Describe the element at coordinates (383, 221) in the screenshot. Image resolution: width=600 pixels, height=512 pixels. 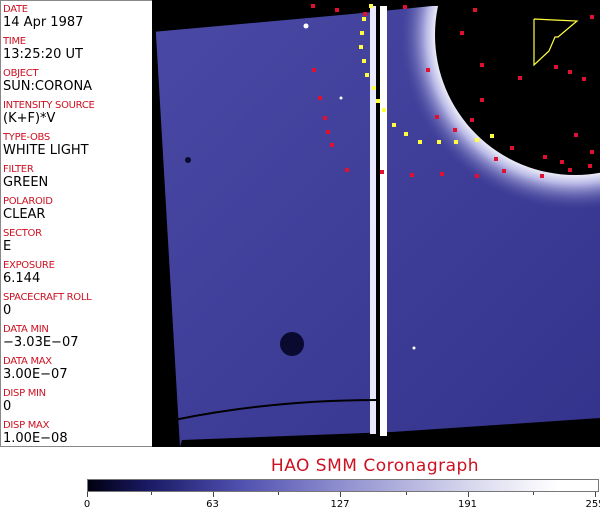
I see `pylon-stripe` at that location.